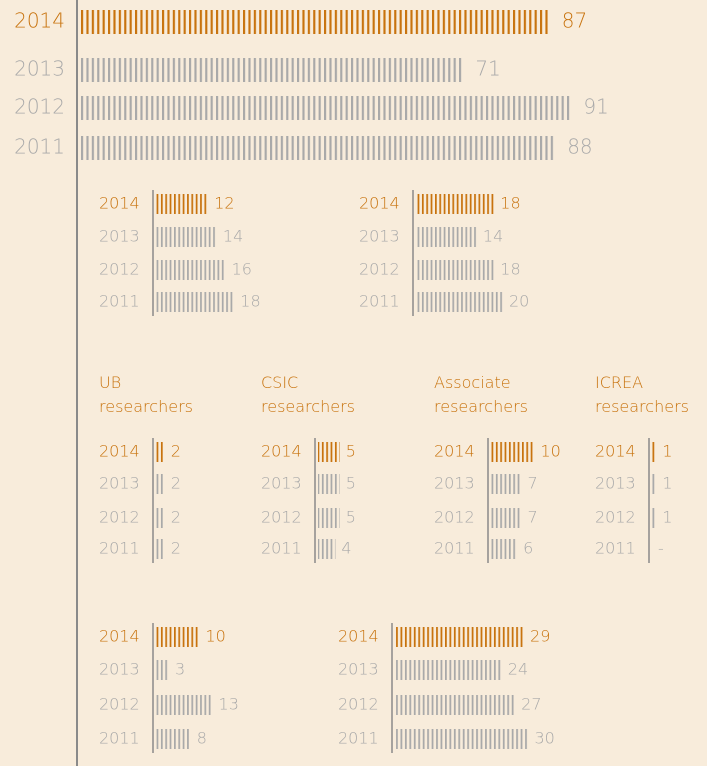  What do you see at coordinates (642, 394) in the screenshot?
I see `chart-title: ICREA researchers` at bounding box center [642, 394].